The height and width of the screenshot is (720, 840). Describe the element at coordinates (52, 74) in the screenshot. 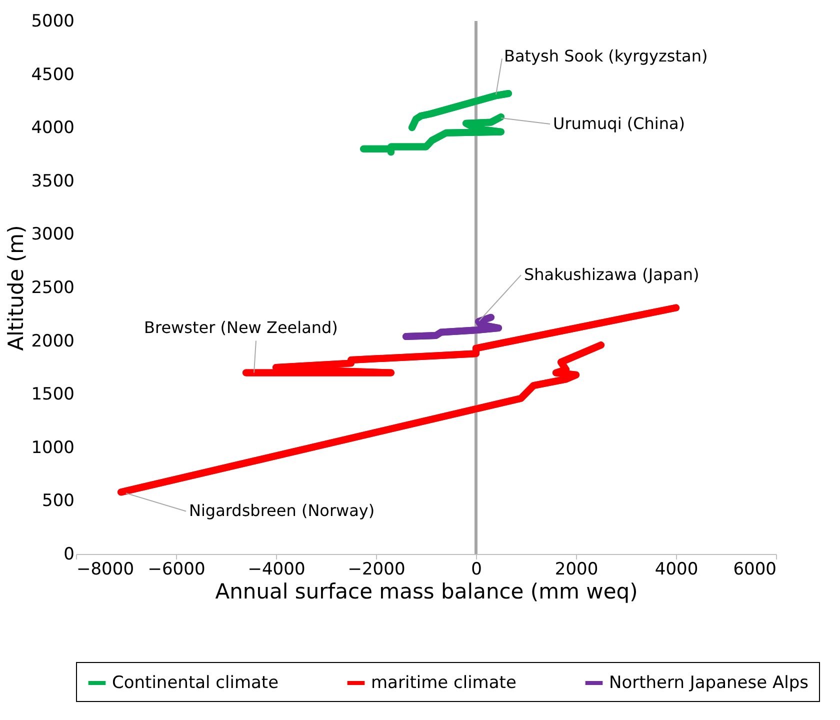

I see `y-tick-label: 4500` at that location.